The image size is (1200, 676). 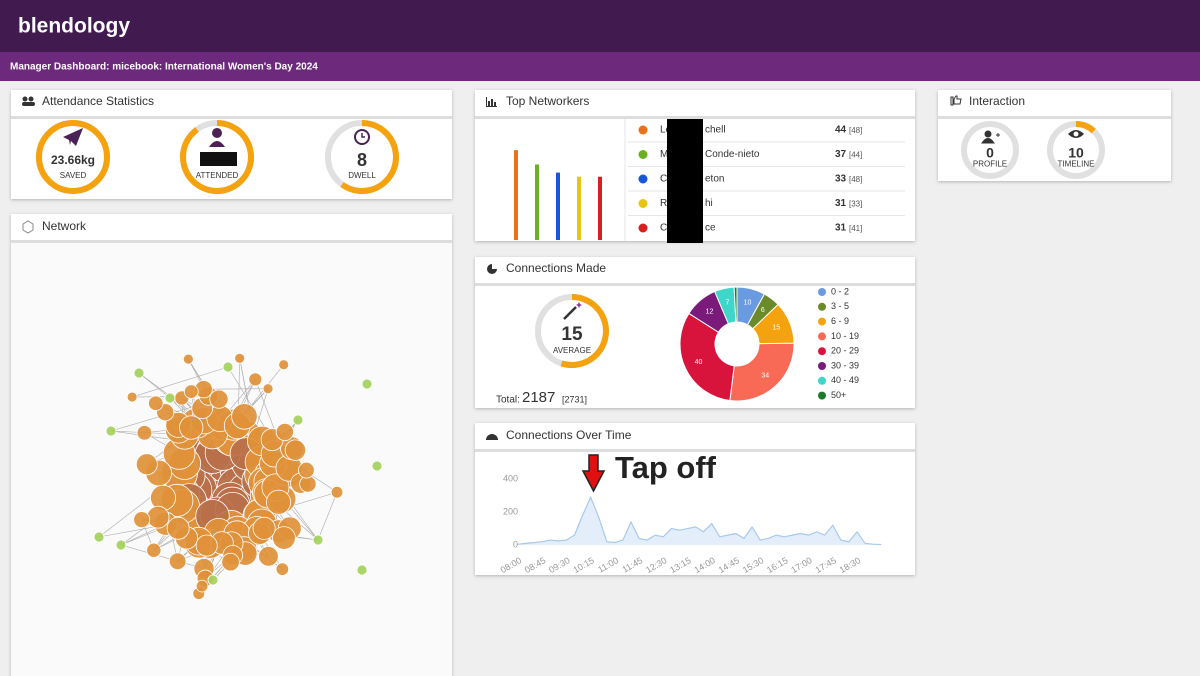 What do you see at coordinates (510, 511) in the screenshot?
I see `y-tick-label: 200` at bounding box center [510, 511].